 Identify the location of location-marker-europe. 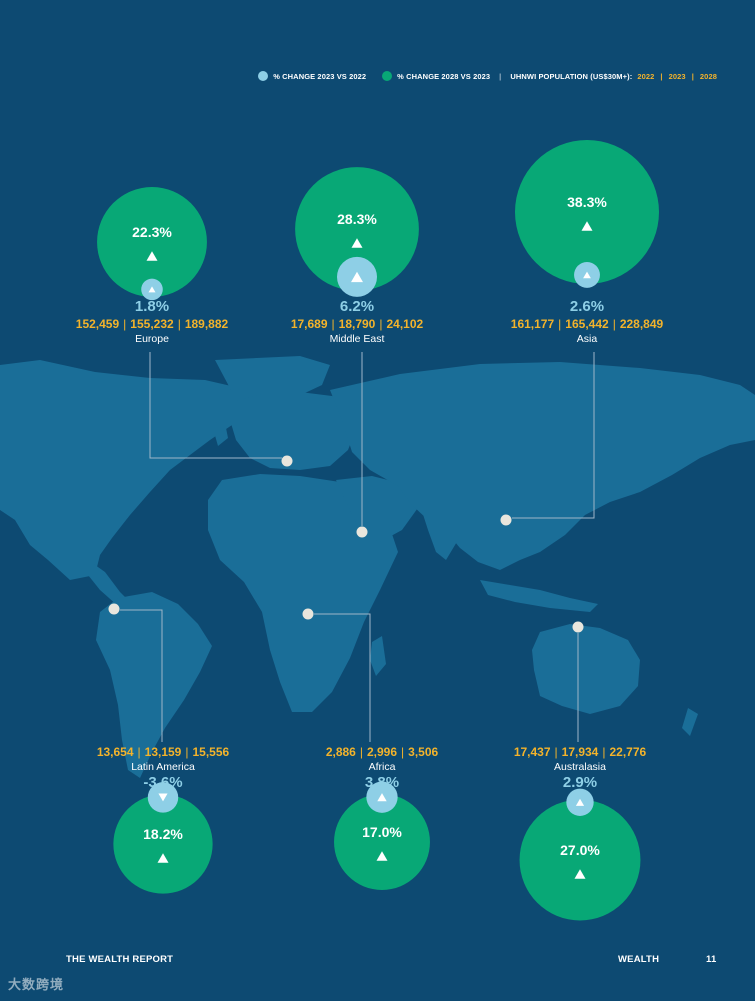
(287, 461).